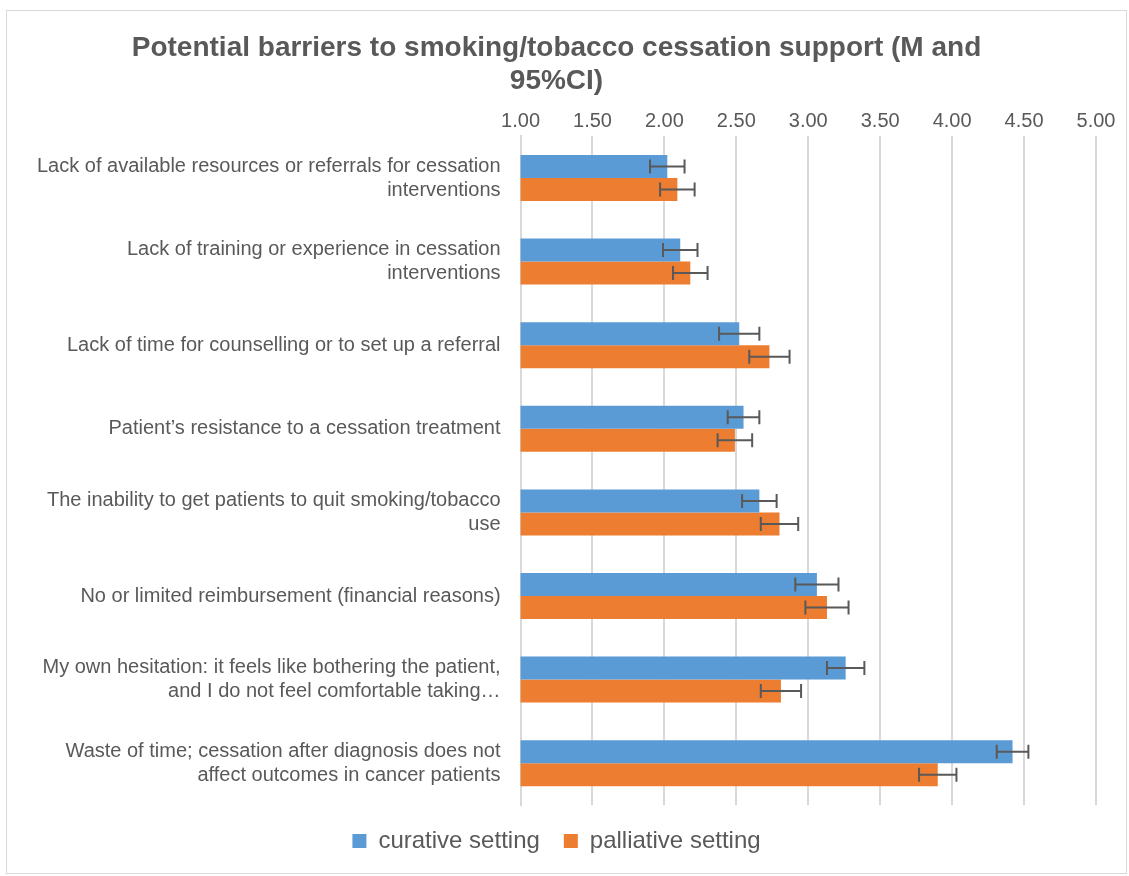 The width and height of the screenshot is (1129, 876). I want to click on legend-label: curative setting, so click(459, 839).